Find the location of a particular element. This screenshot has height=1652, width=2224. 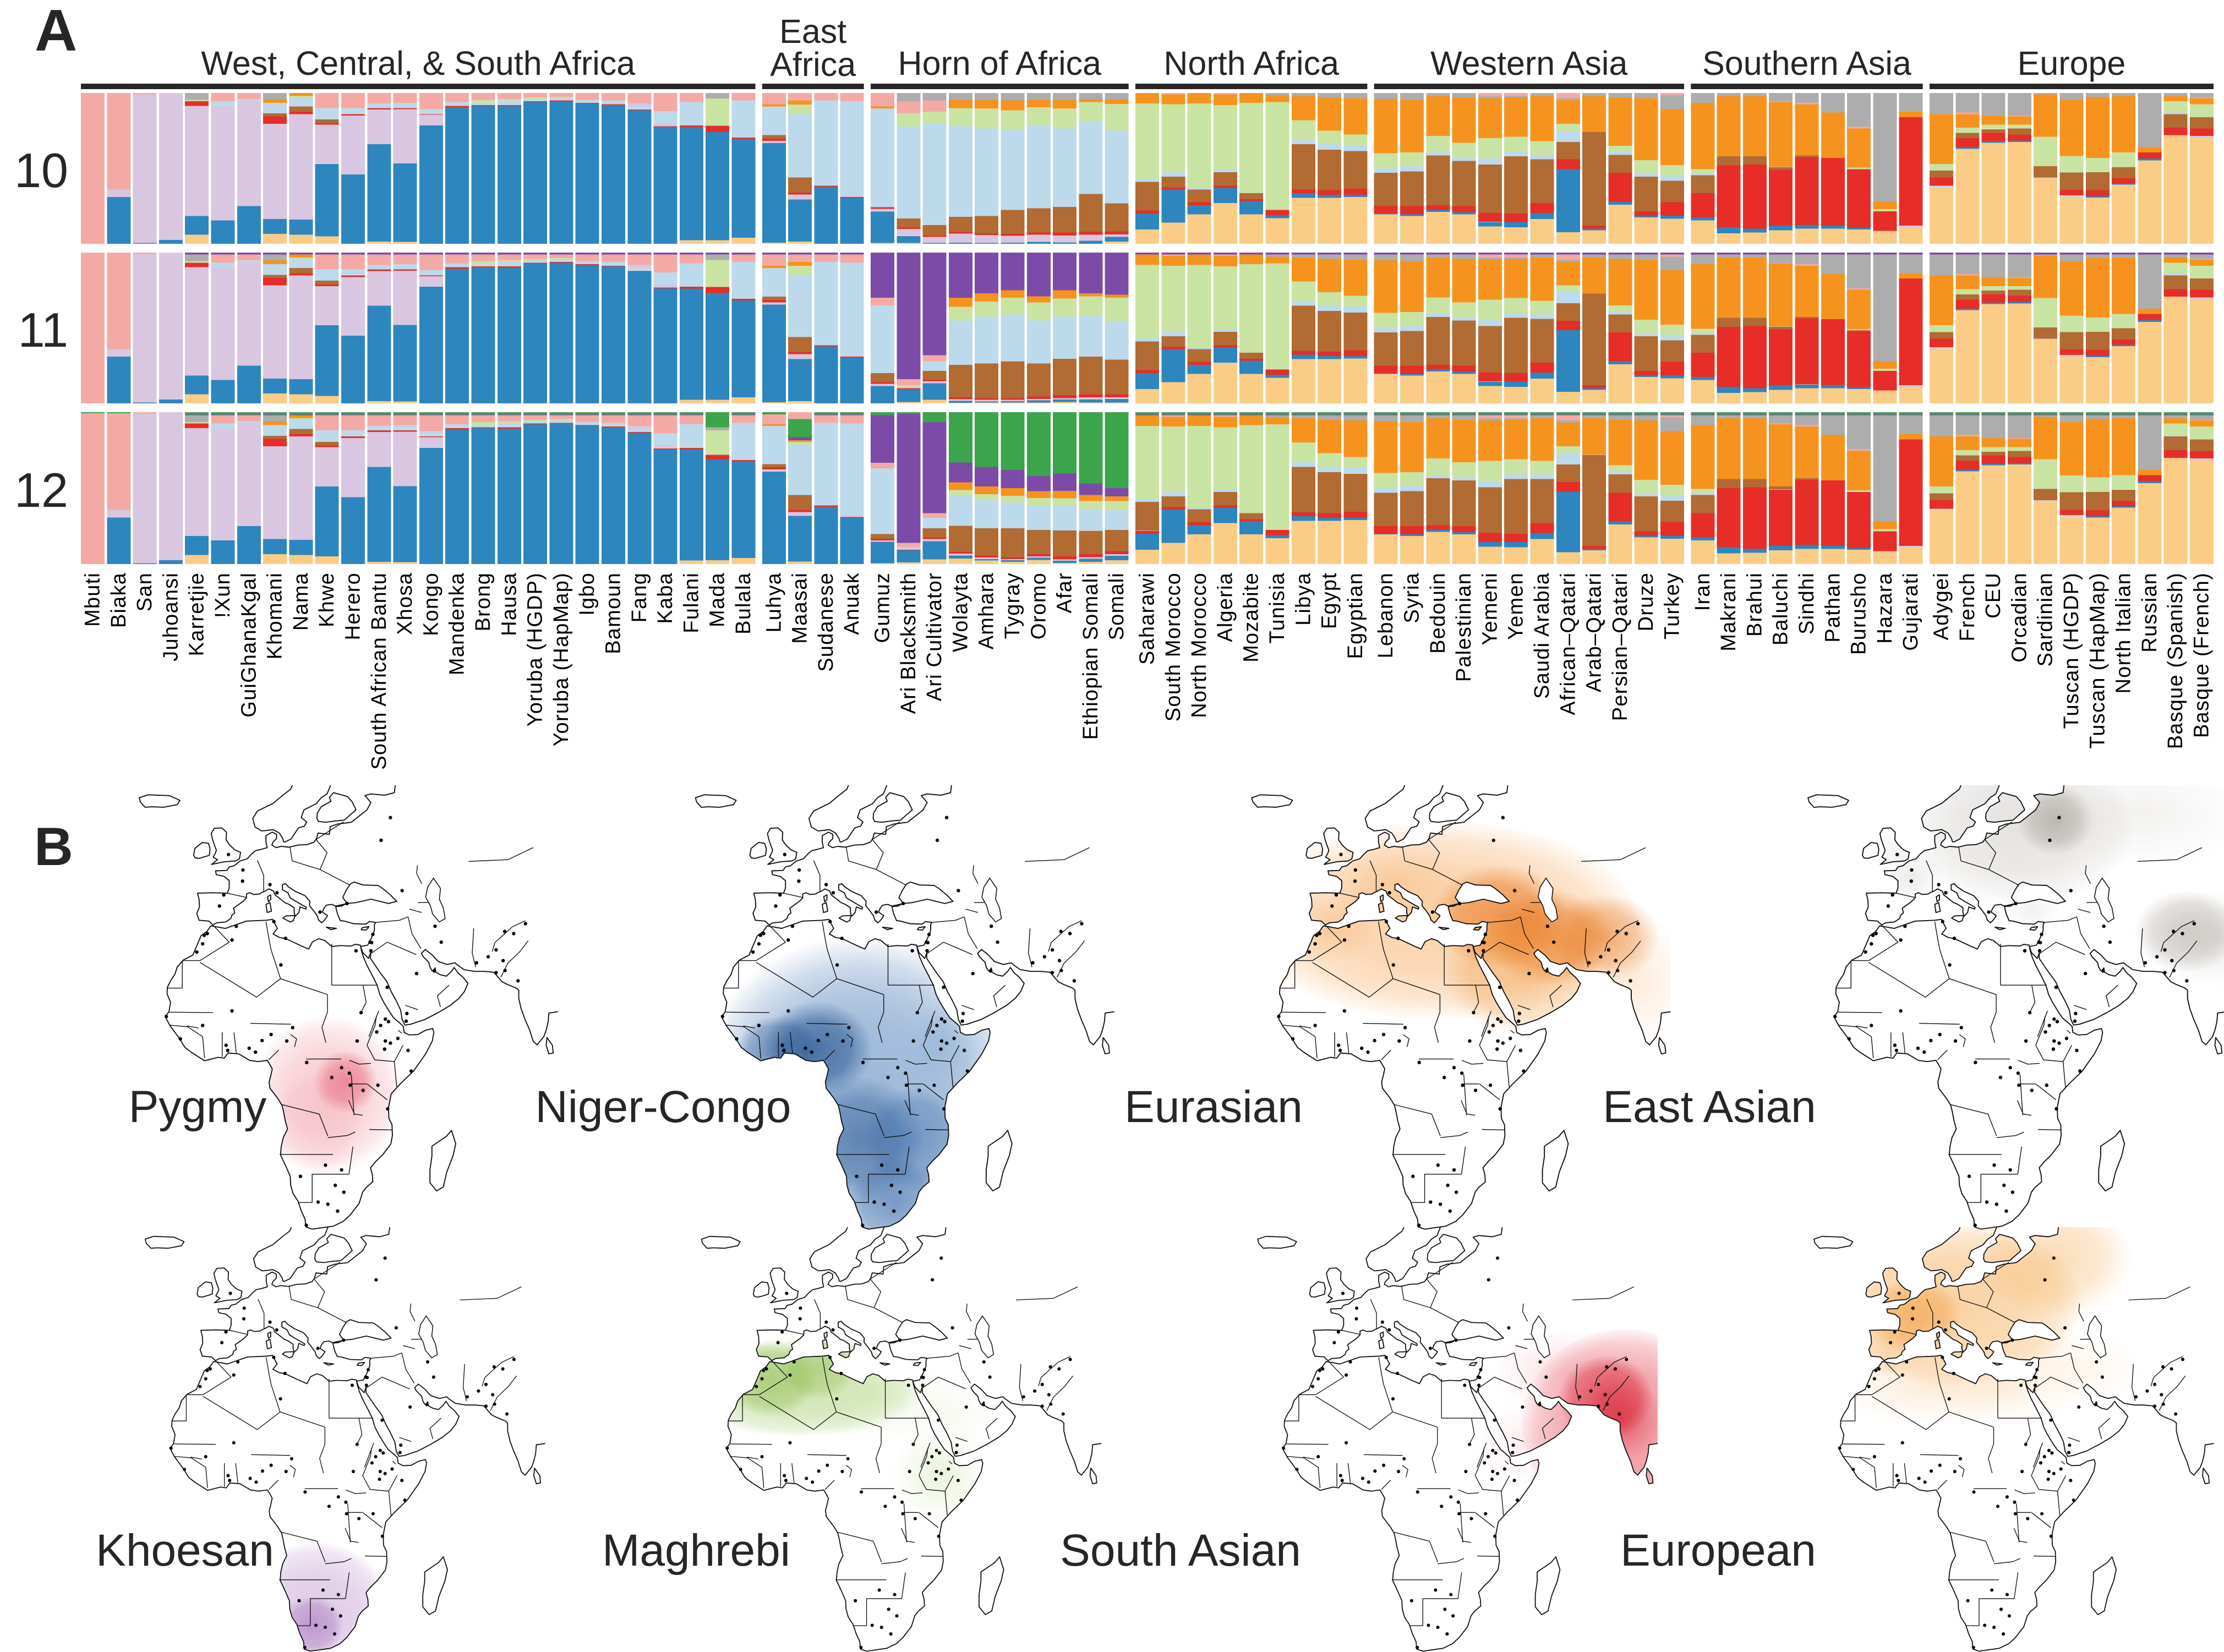

svg-text: Saharawi is located at coordinates (1147, 619).